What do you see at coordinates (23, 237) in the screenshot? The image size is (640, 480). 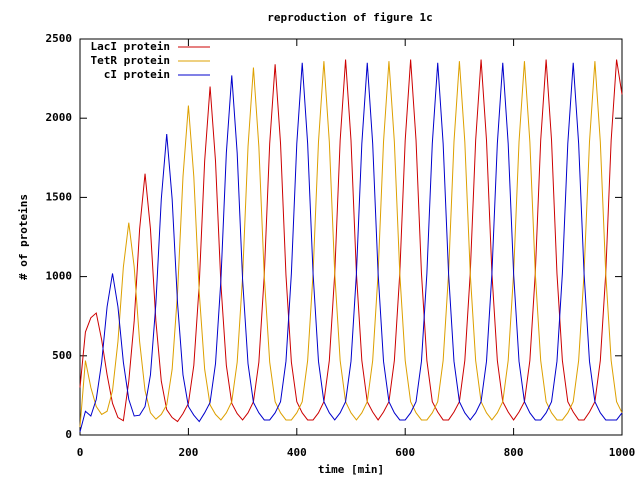 I see `y-axis-label: # of proteins` at bounding box center [23, 237].